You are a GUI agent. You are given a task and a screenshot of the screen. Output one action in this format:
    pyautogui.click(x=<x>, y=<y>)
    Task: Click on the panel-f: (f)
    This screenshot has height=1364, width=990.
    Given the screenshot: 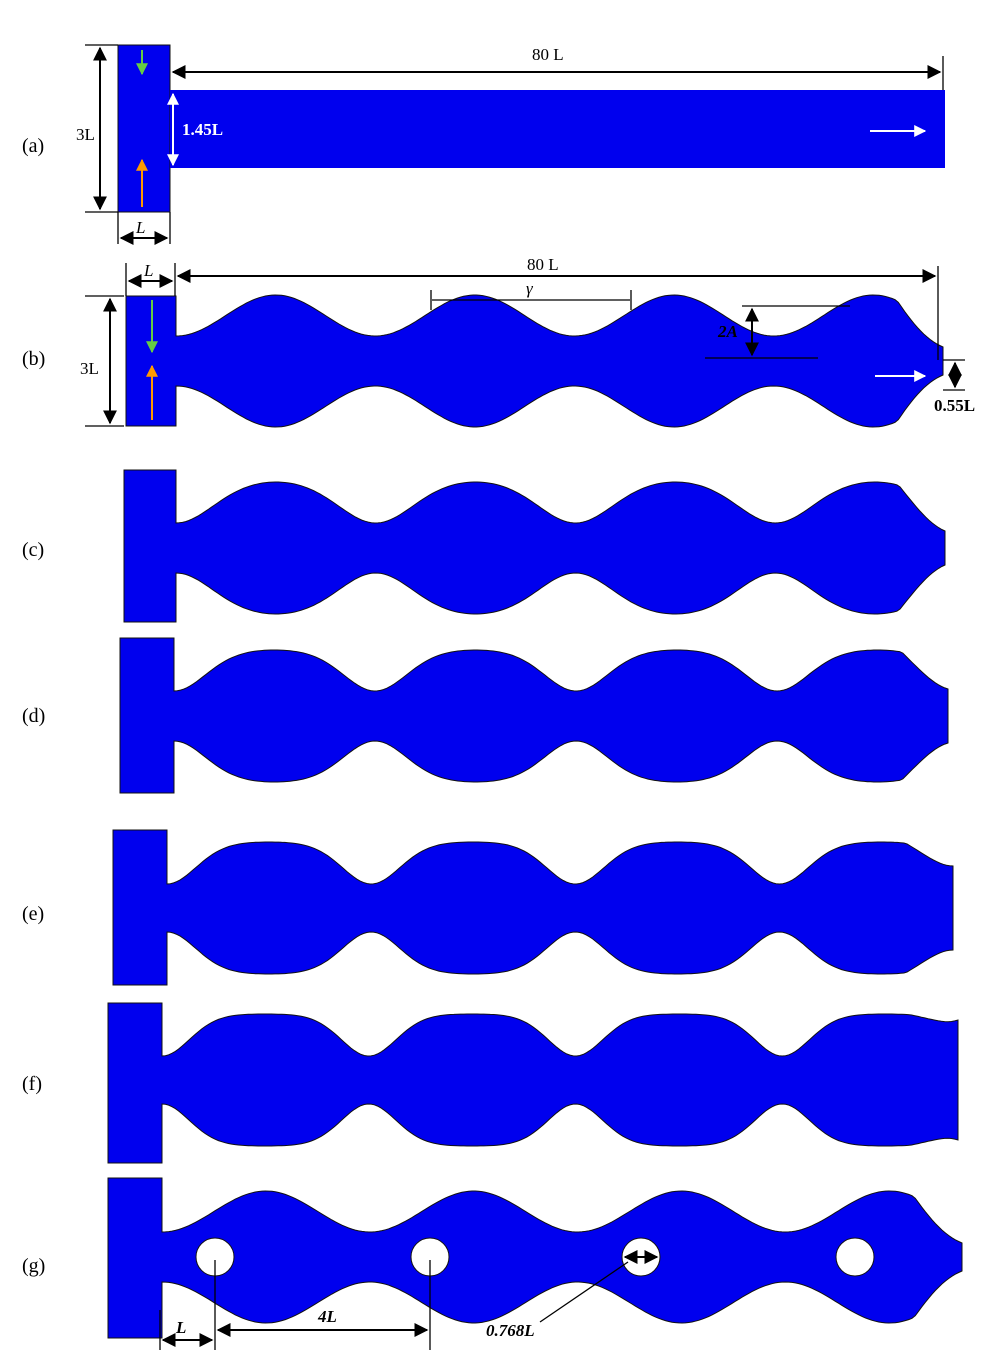 What is the action you would take?
    pyautogui.click(x=490, y=1083)
    